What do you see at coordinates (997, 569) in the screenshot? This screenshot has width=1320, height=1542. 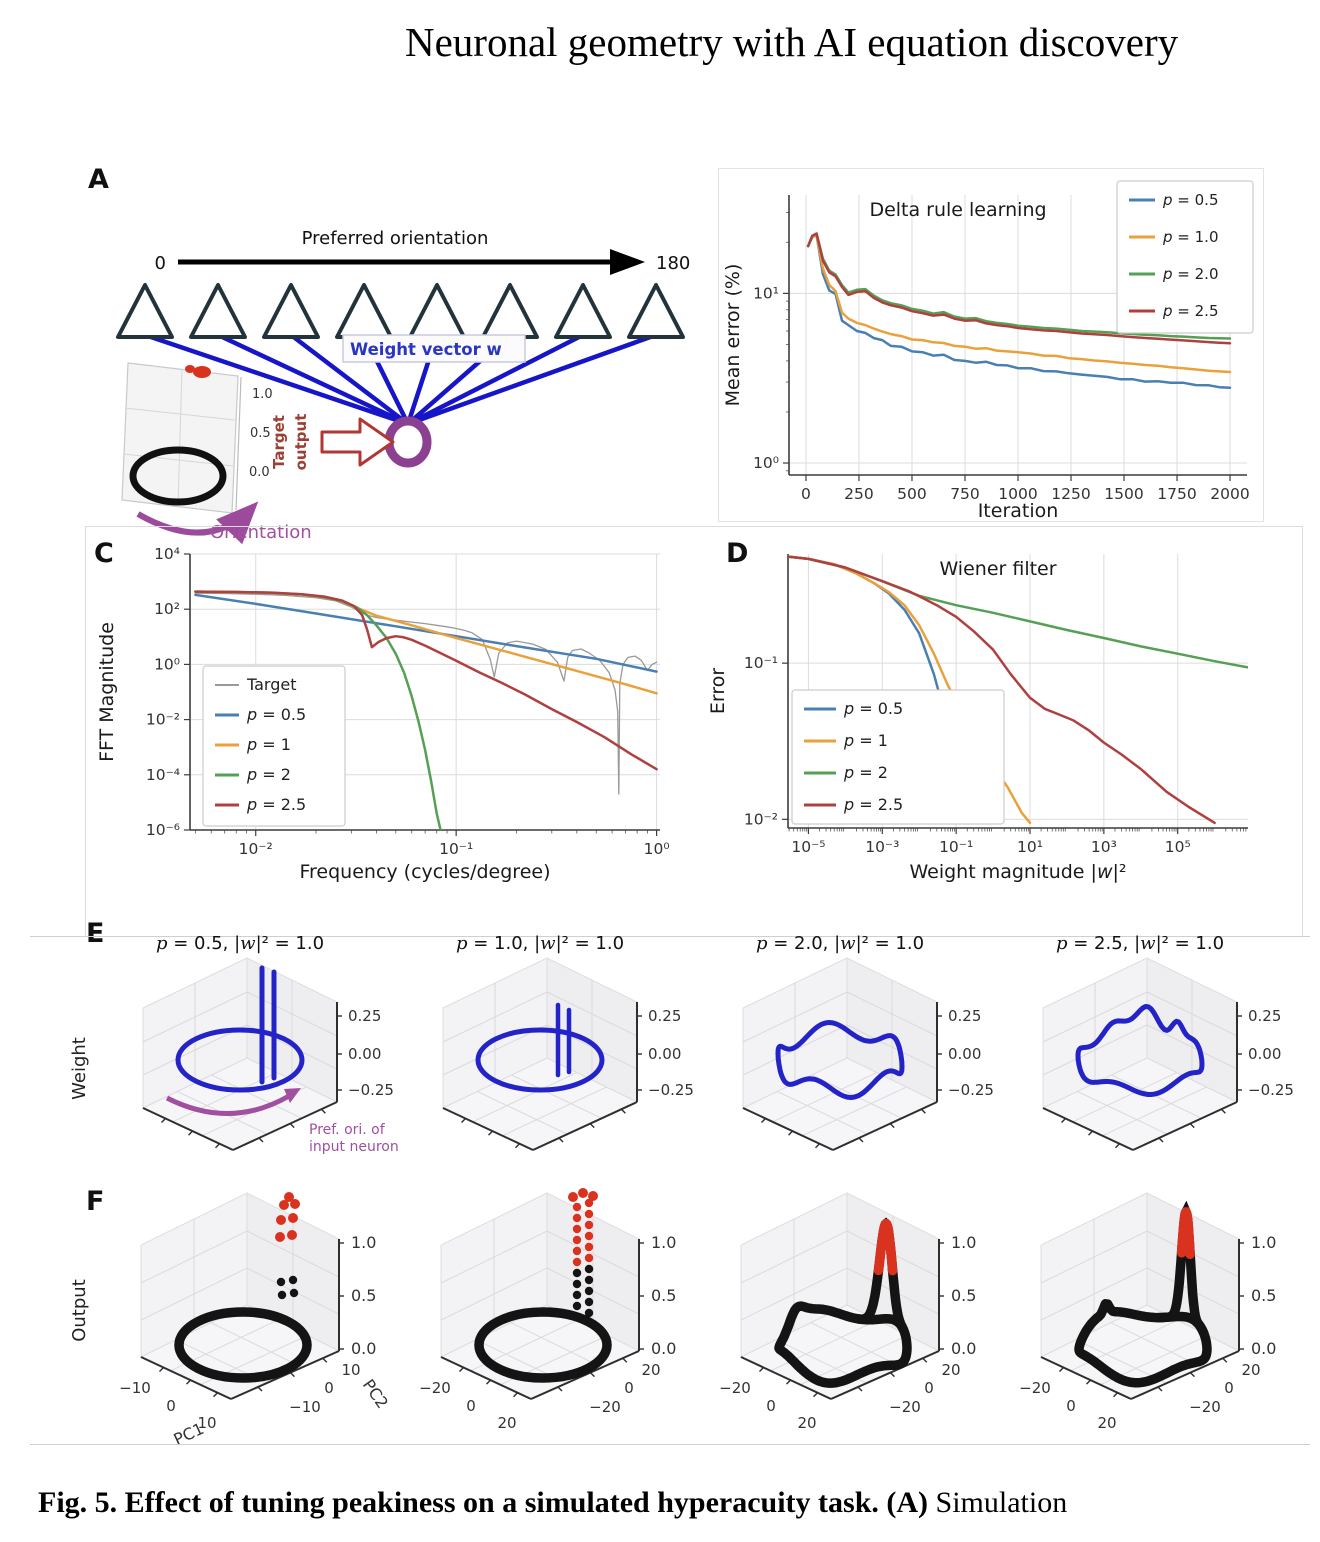 I see `chart-title: Wiener filter` at bounding box center [997, 569].